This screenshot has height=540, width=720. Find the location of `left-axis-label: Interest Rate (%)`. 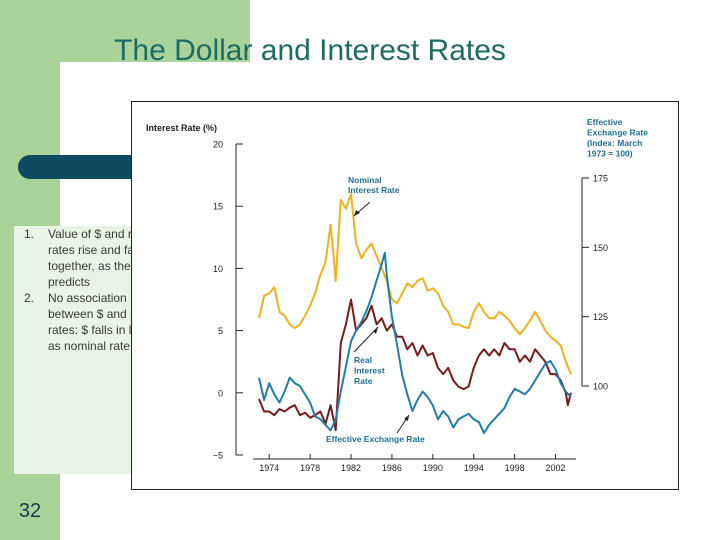

left-axis-label: Interest Rate (%) is located at coordinates (181, 128).